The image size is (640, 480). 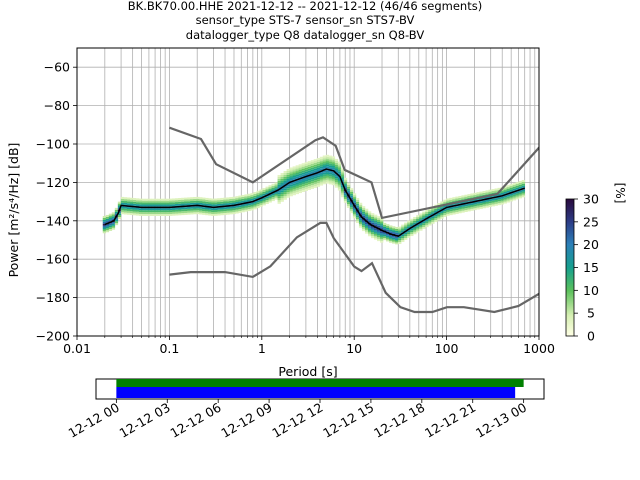 What do you see at coordinates (586, 268) in the screenshot?
I see `colorbar-axis: 0 5 10 15 20 25 30` at bounding box center [586, 268].